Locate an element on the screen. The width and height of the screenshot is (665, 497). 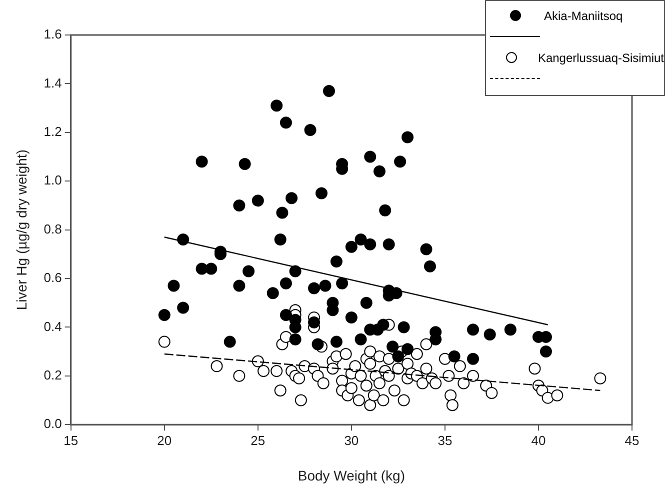
x-tick-label: 40 is located at coordinates (538, 440).